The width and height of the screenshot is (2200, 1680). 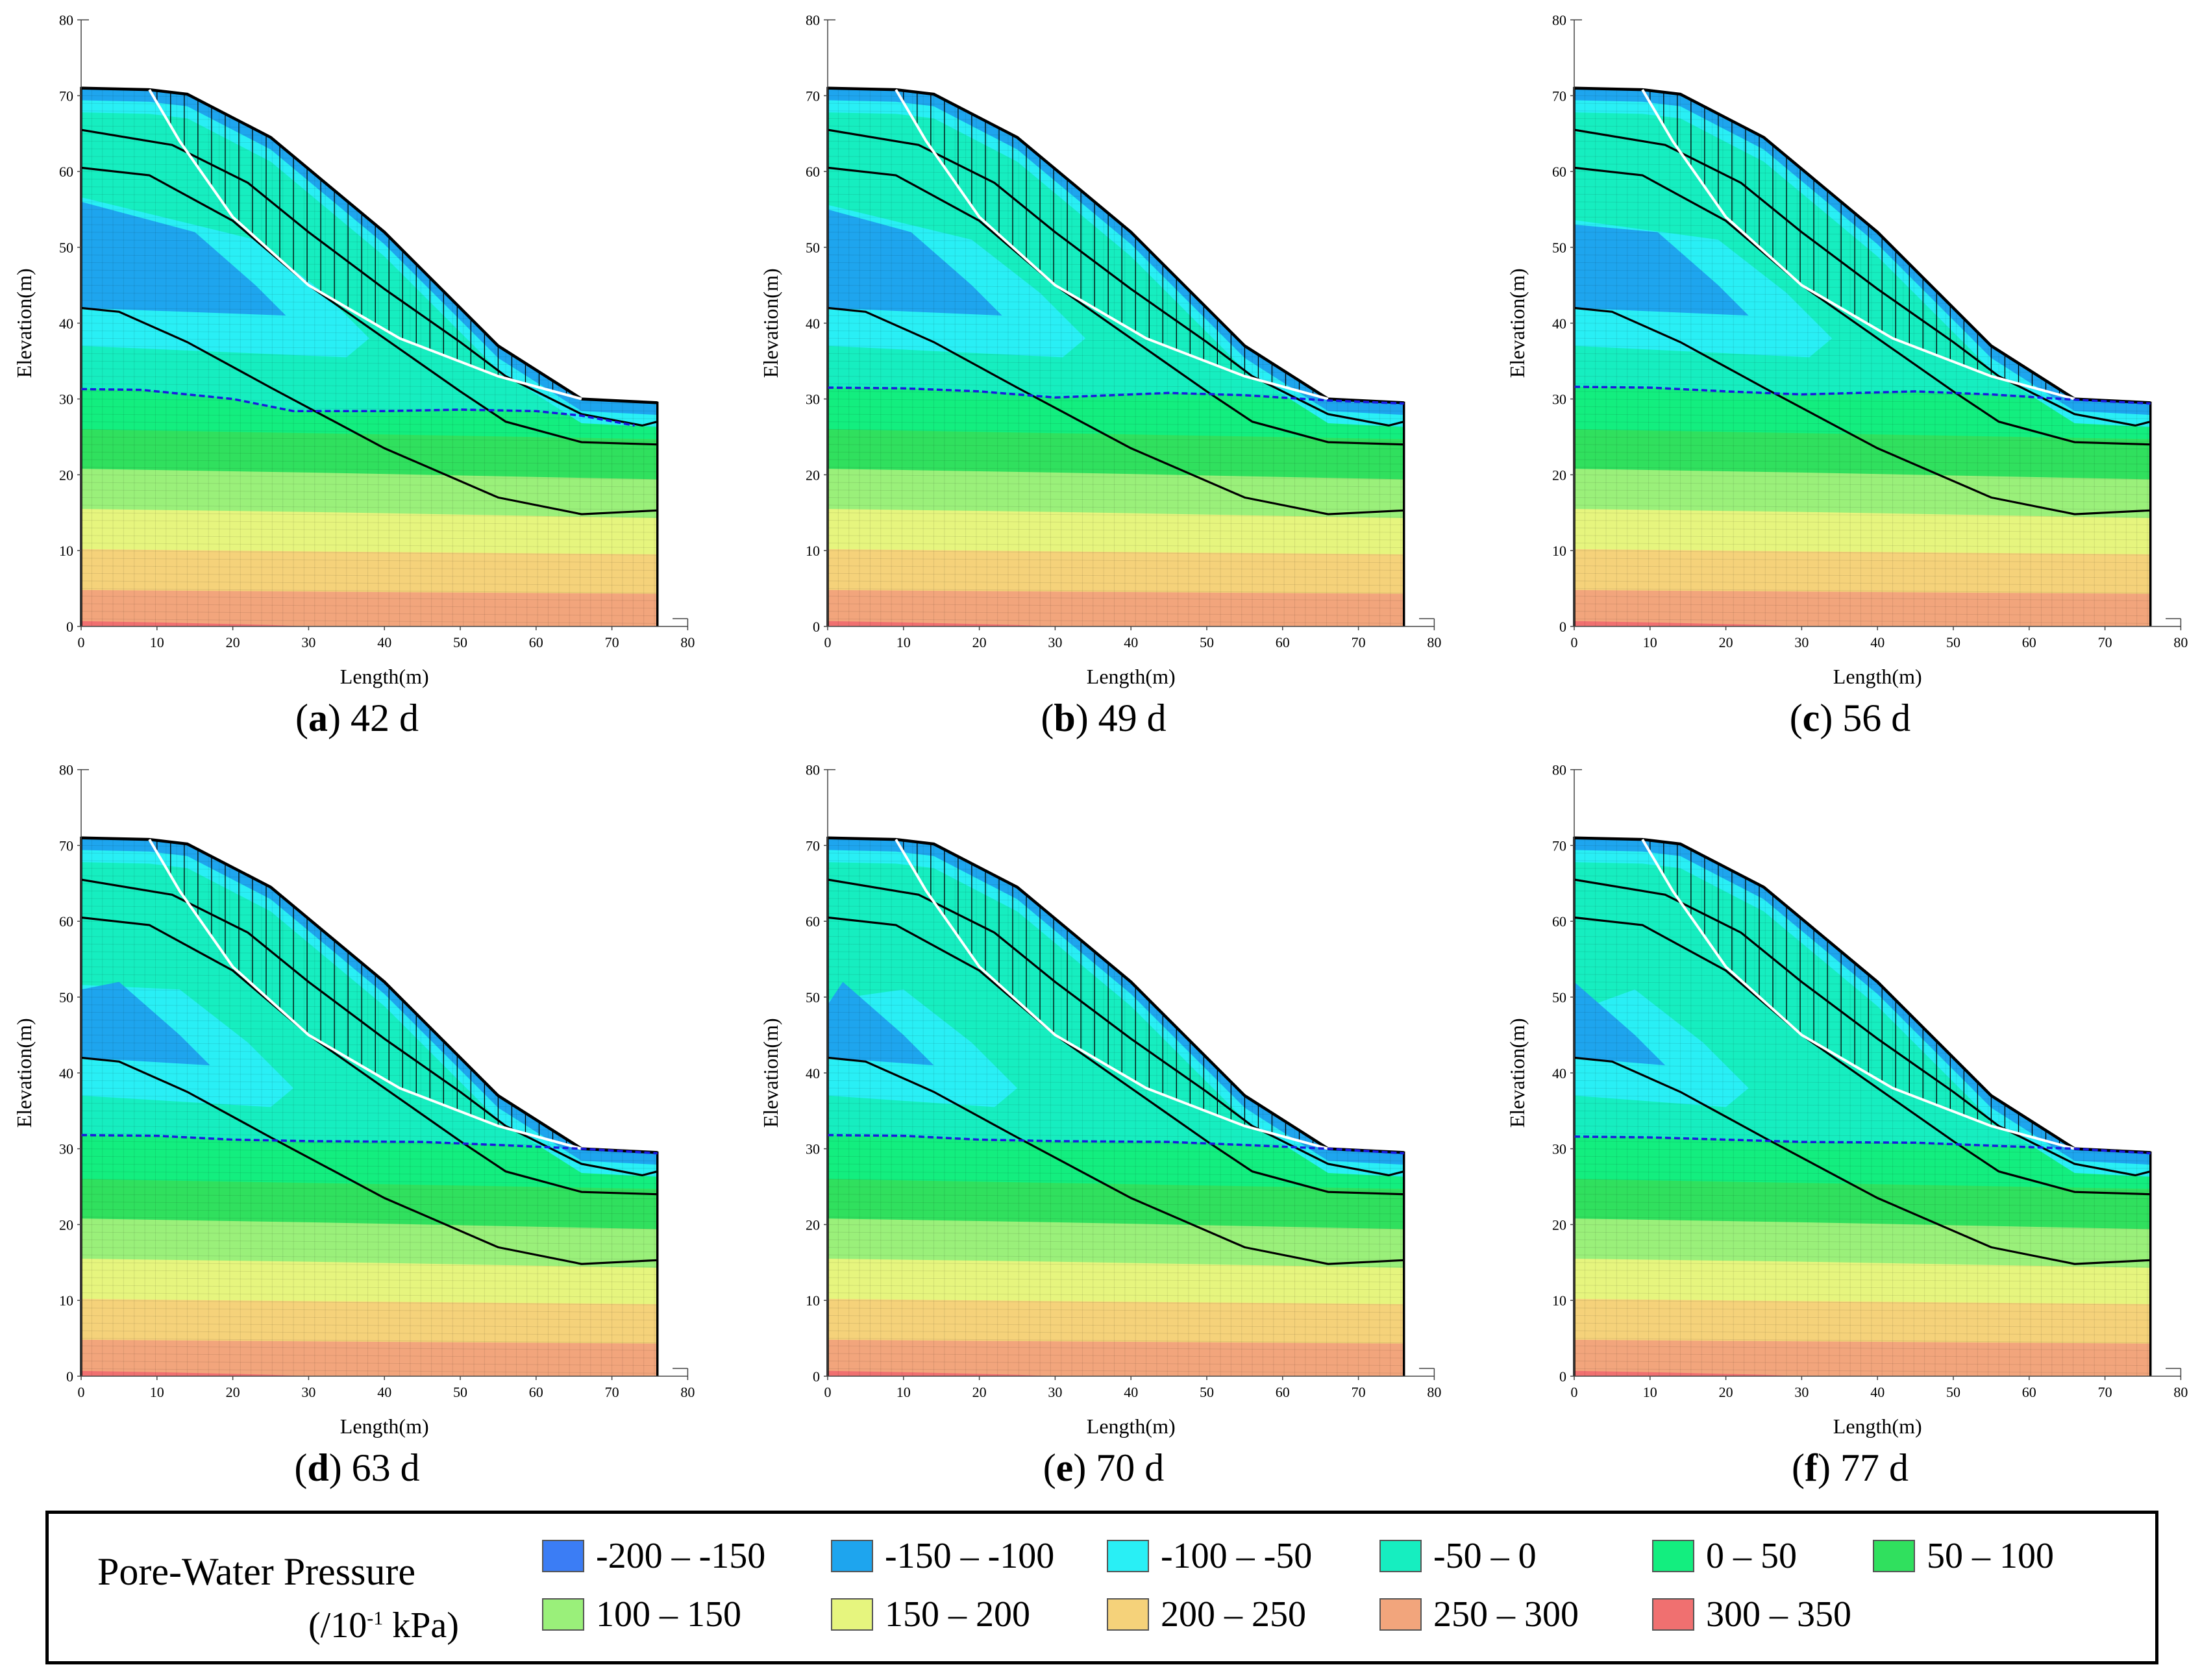 I want to click on x-tick-label: 70, so click(x=612, y=642).